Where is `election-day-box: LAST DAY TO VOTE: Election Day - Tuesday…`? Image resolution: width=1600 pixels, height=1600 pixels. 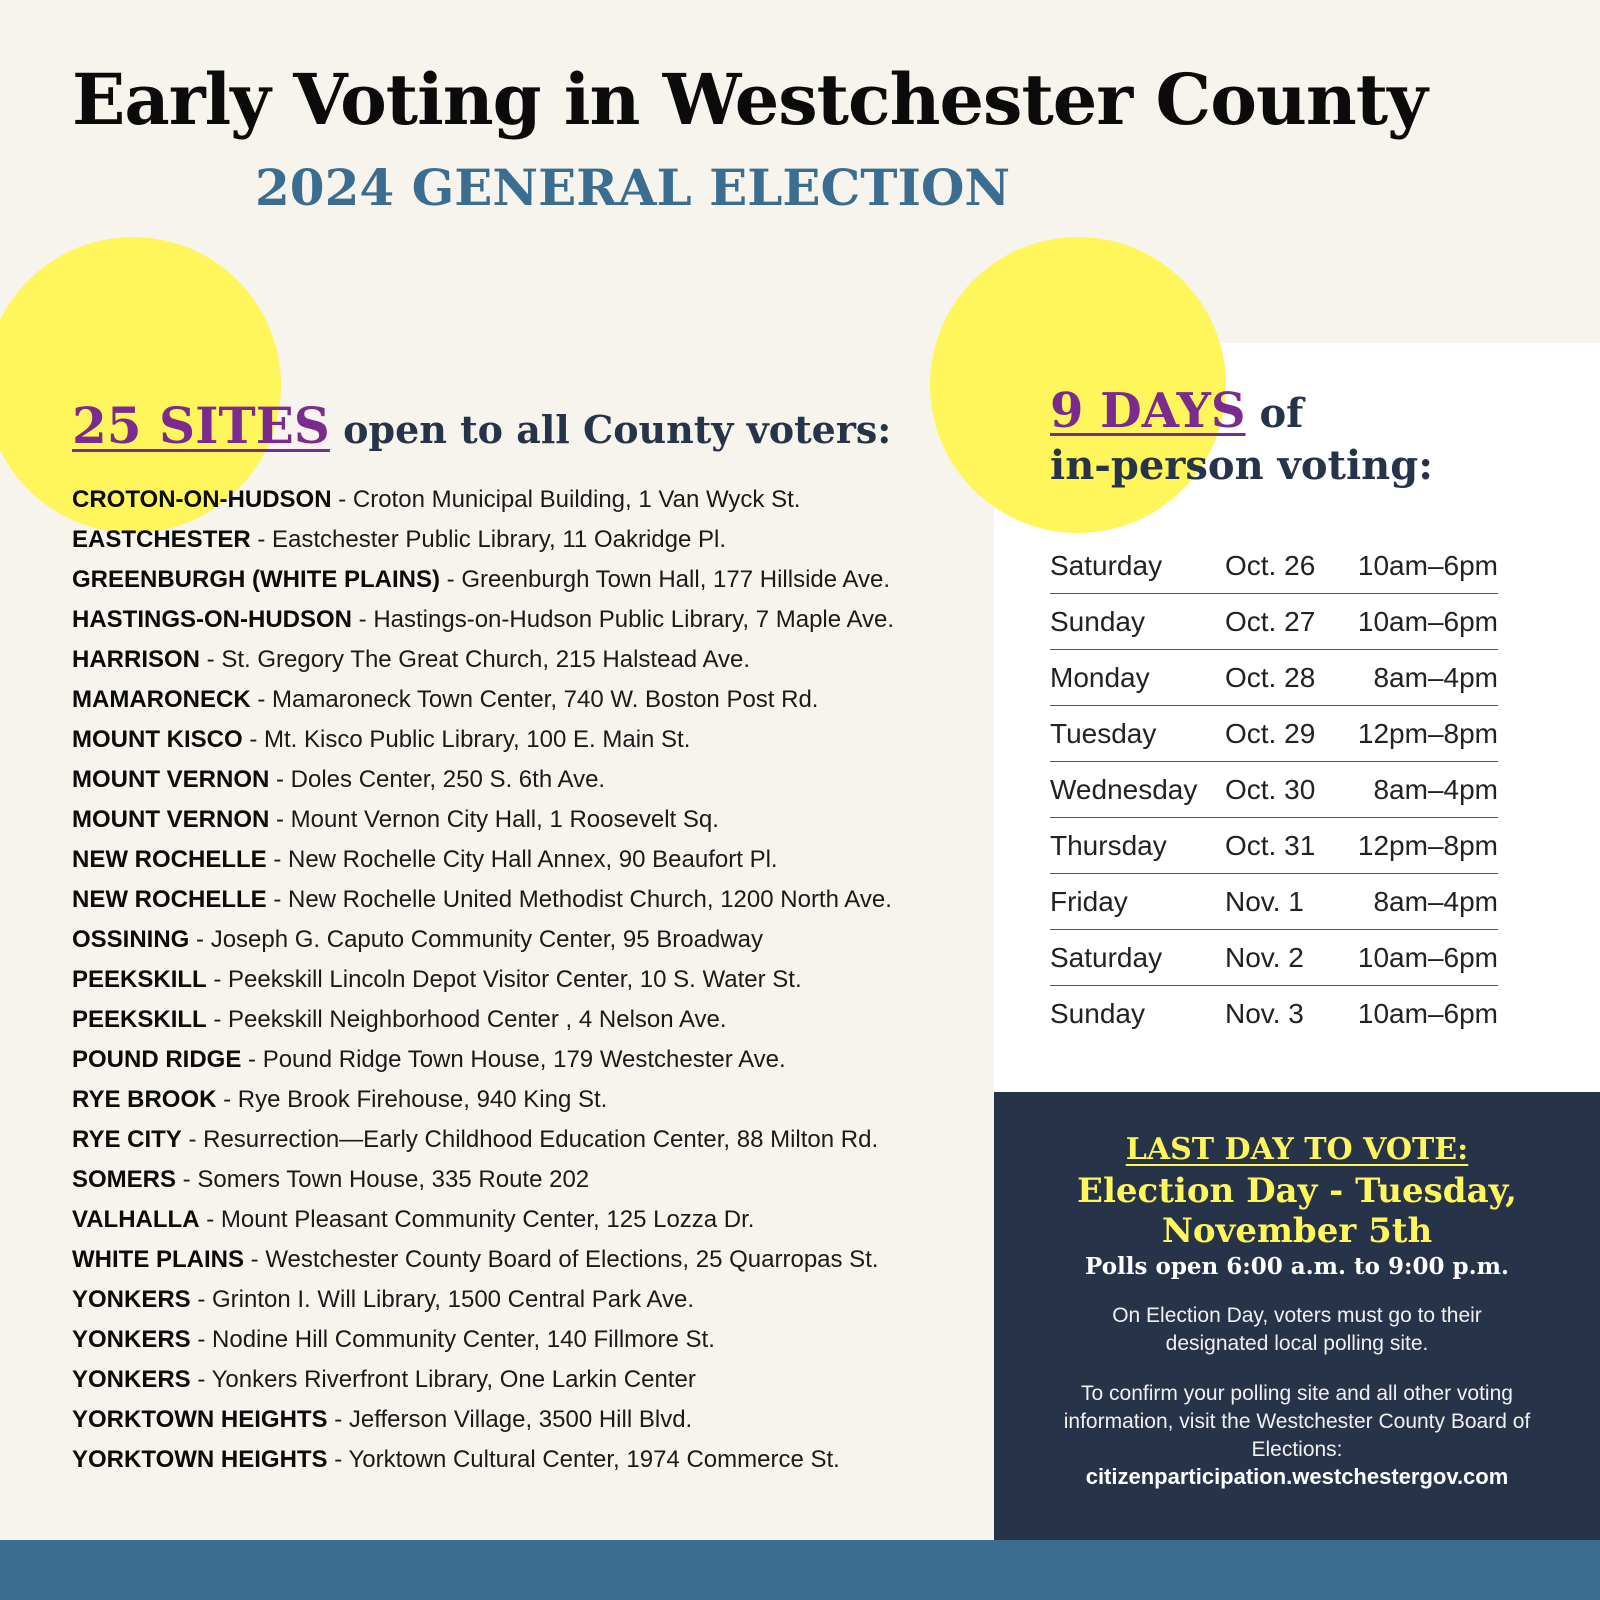 election-day-box: LAST DAY TO VOTE: Election Day - Tuesday… is located at coordinates (1297, 1316).